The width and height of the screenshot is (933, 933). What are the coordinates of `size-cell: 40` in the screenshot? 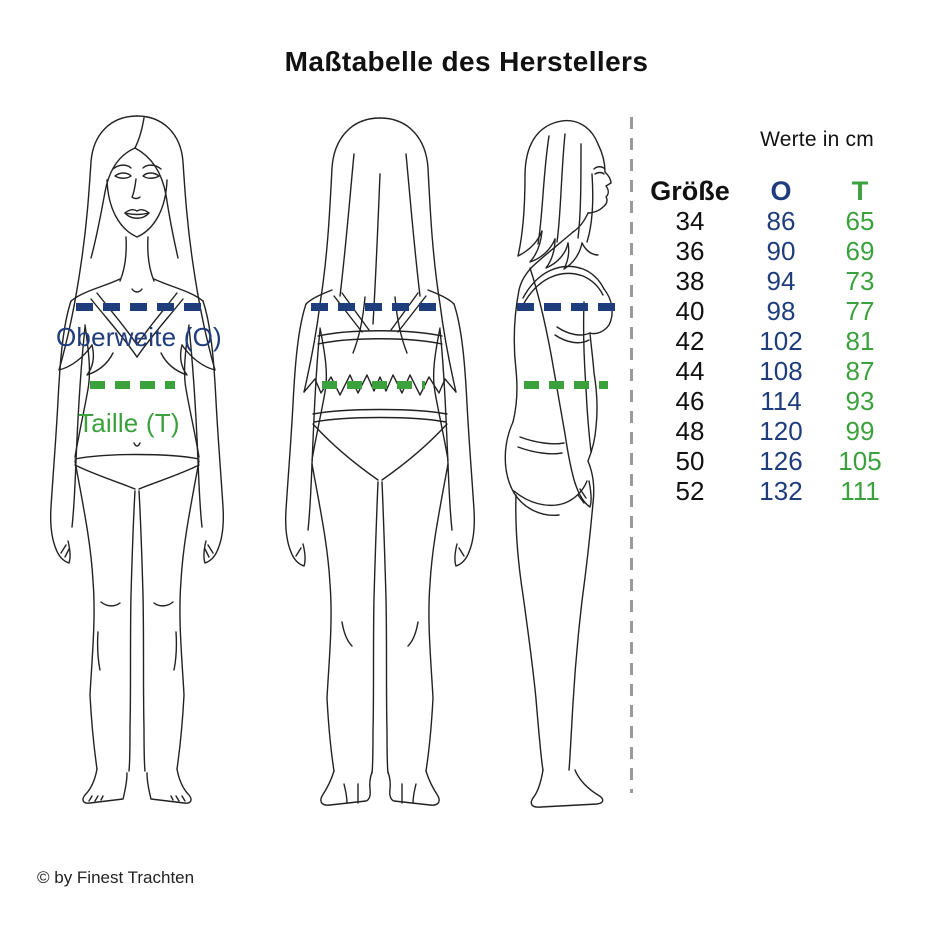 It's located at (690, 311).